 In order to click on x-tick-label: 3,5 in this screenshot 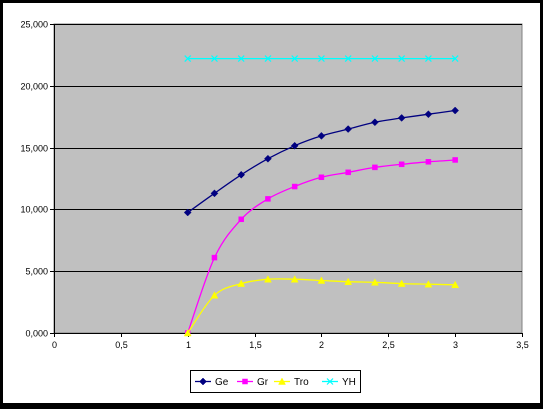, I will do `click(522, 345)`.